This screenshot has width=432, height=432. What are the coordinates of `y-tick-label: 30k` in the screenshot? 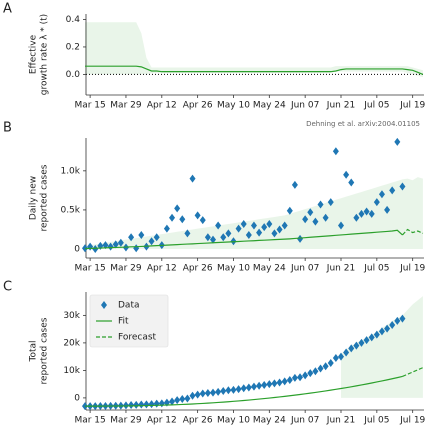 It's located at (71, 316).